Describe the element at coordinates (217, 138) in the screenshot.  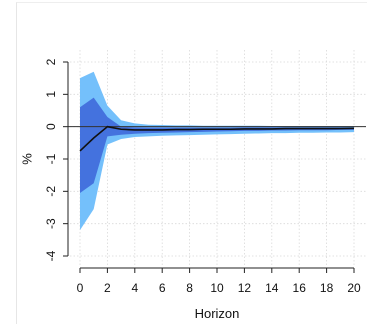
I see `median-line` at that location.